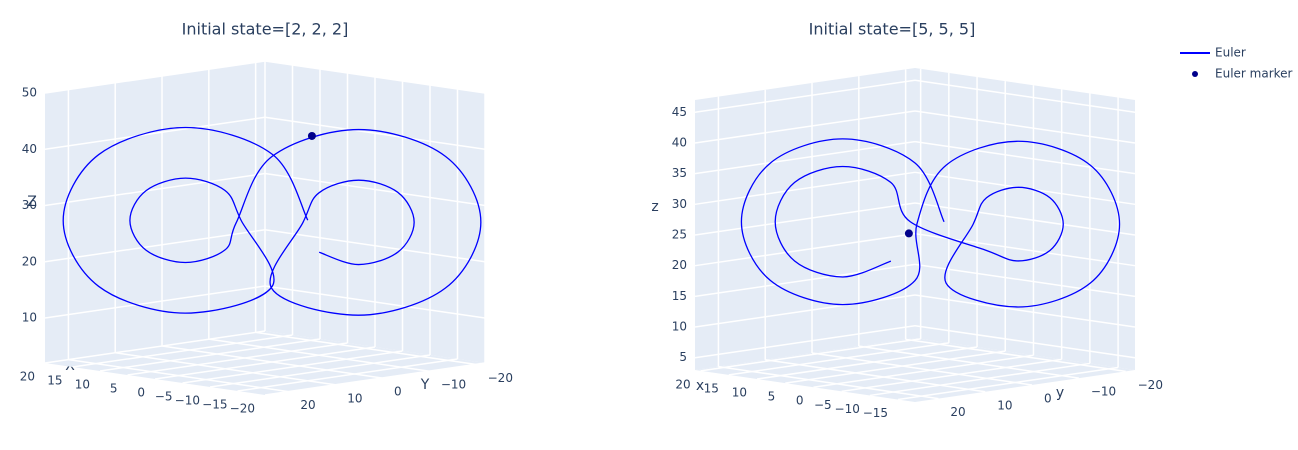 This screenshot has height=450, width=1298. What do you see at coordinates (679, 296) in the screenshot?
I see `z-tick-label: 15` at bounding box center [679, 296].